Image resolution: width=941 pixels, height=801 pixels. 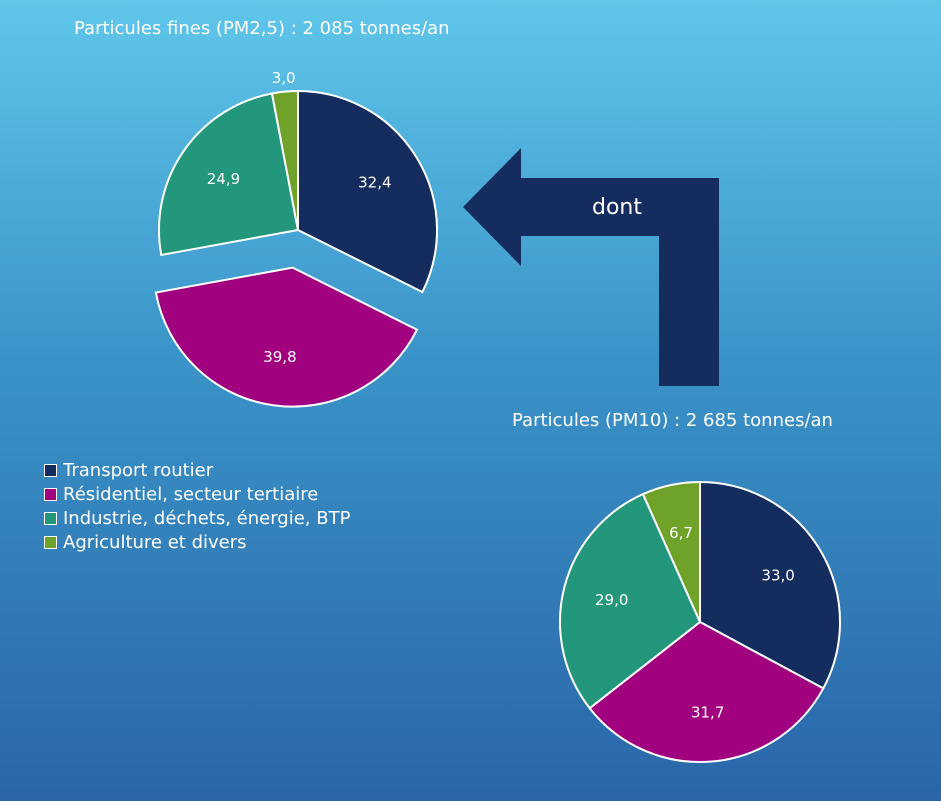 What do you see at coordinates (374, 182) in the screenshot?
I see `pm25-label-transport-routier: 32,4` at bounding box center [374, 182].